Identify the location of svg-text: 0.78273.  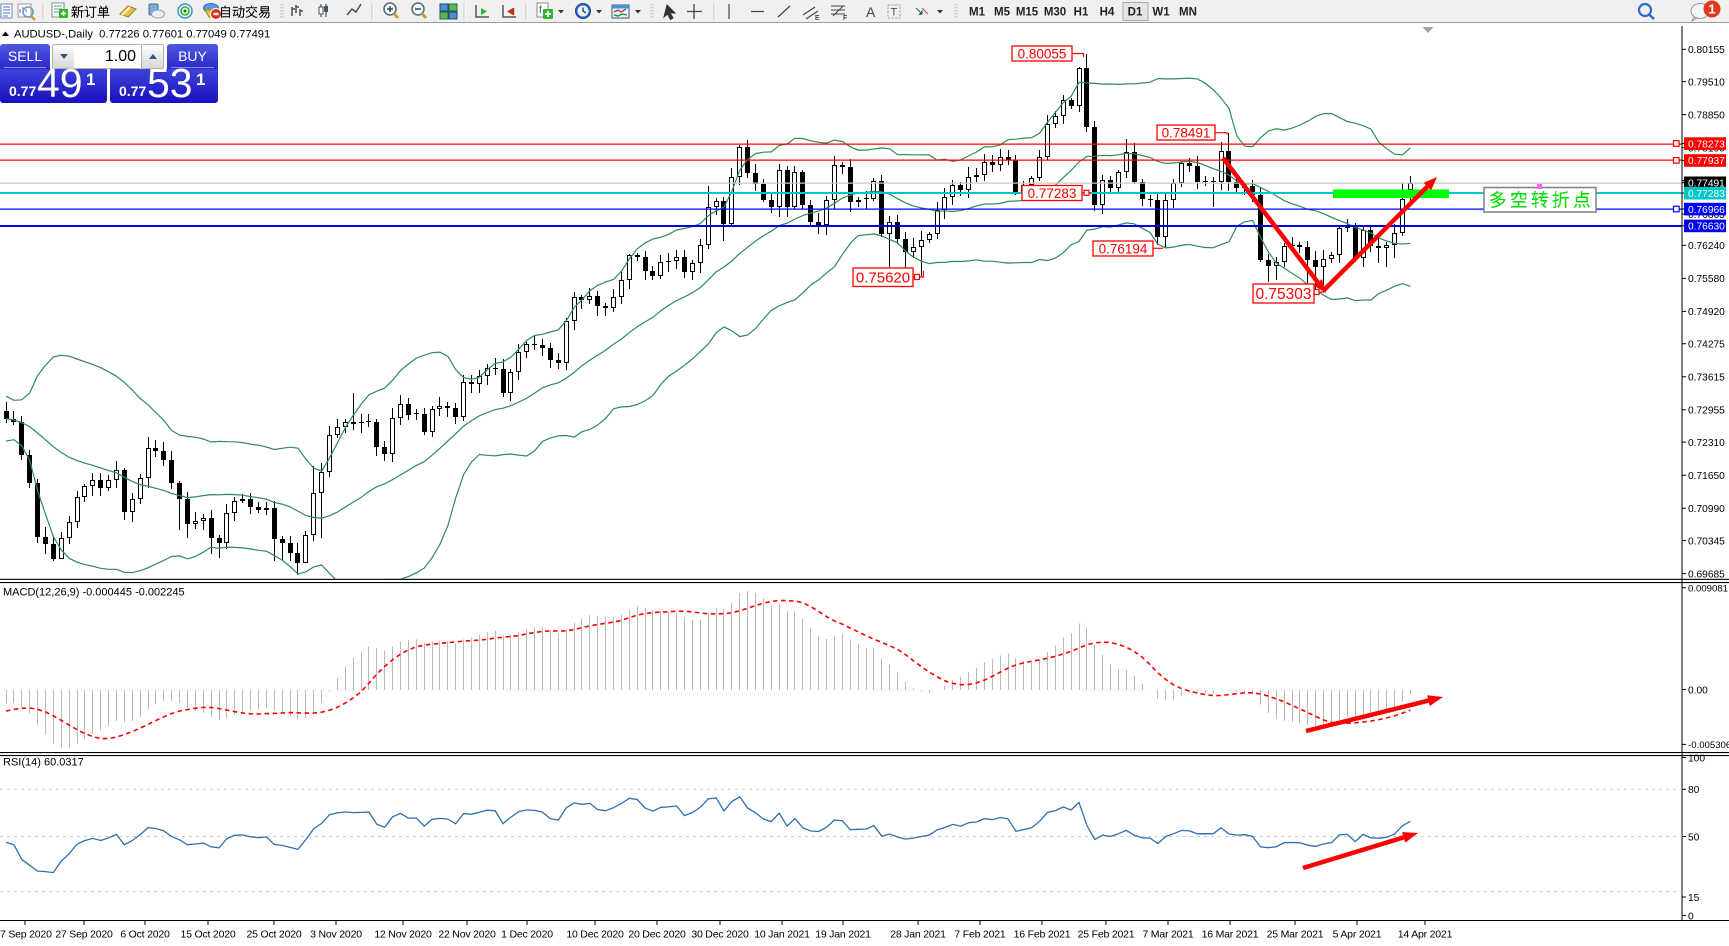
(1706, 144).